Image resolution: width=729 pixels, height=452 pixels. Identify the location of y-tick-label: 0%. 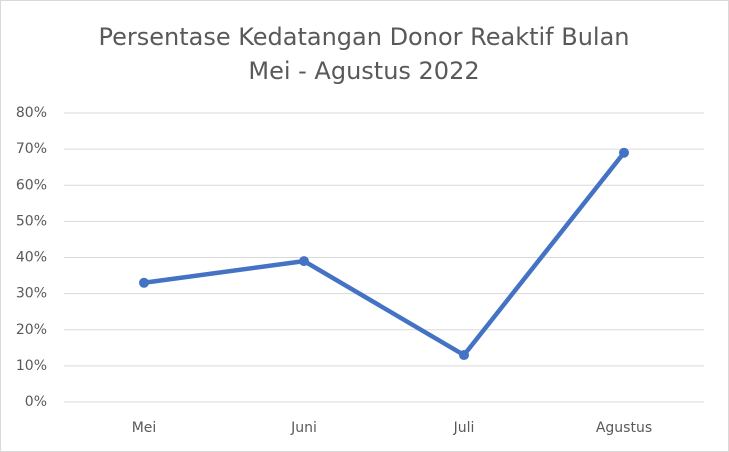
(36, 402).